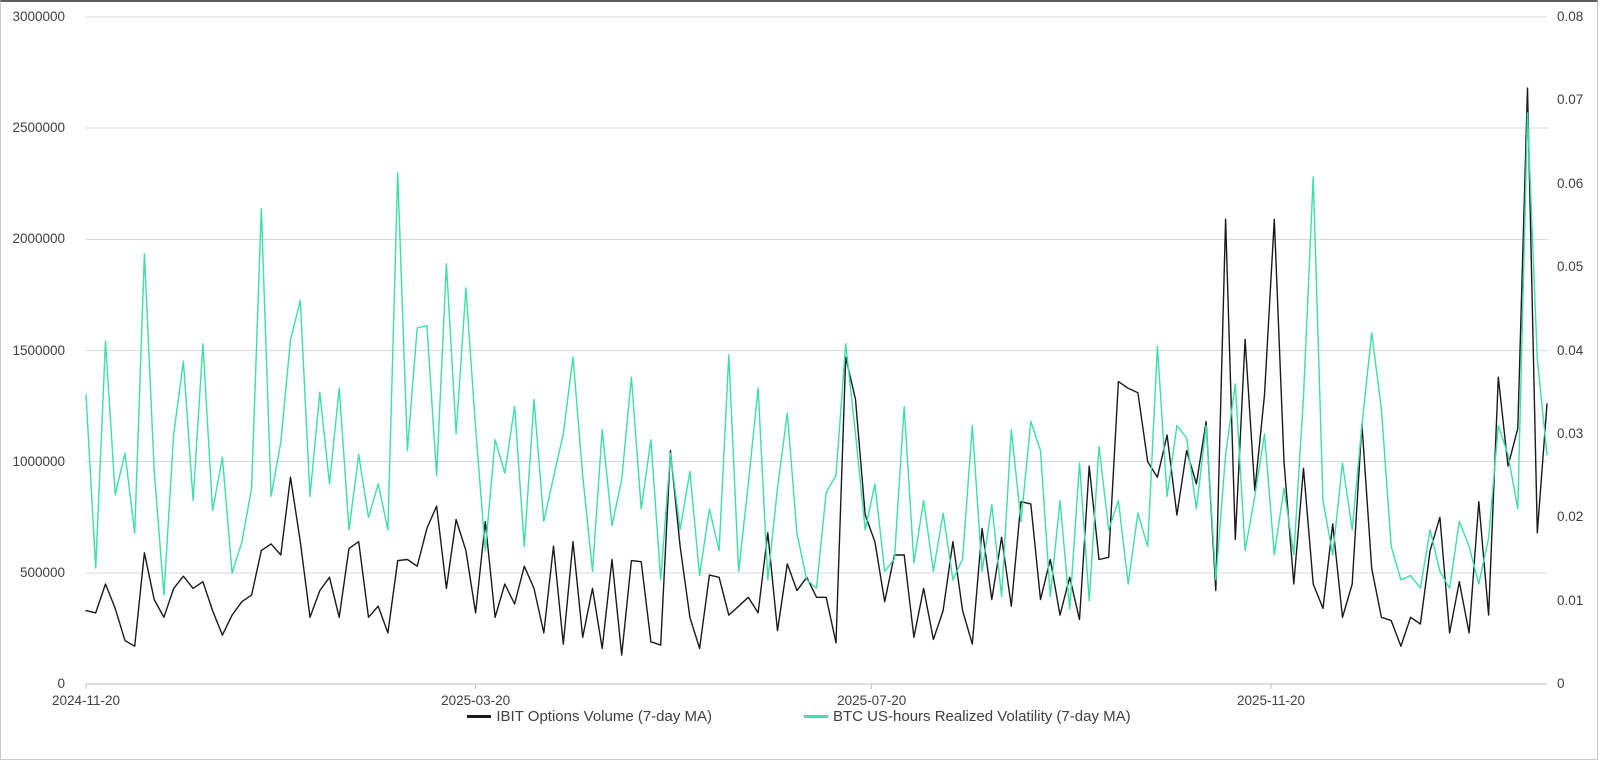 The width and height of the screenshot is (1600, 762). I want to click on left-axis-tick-label: 500000, so click(42, 572).